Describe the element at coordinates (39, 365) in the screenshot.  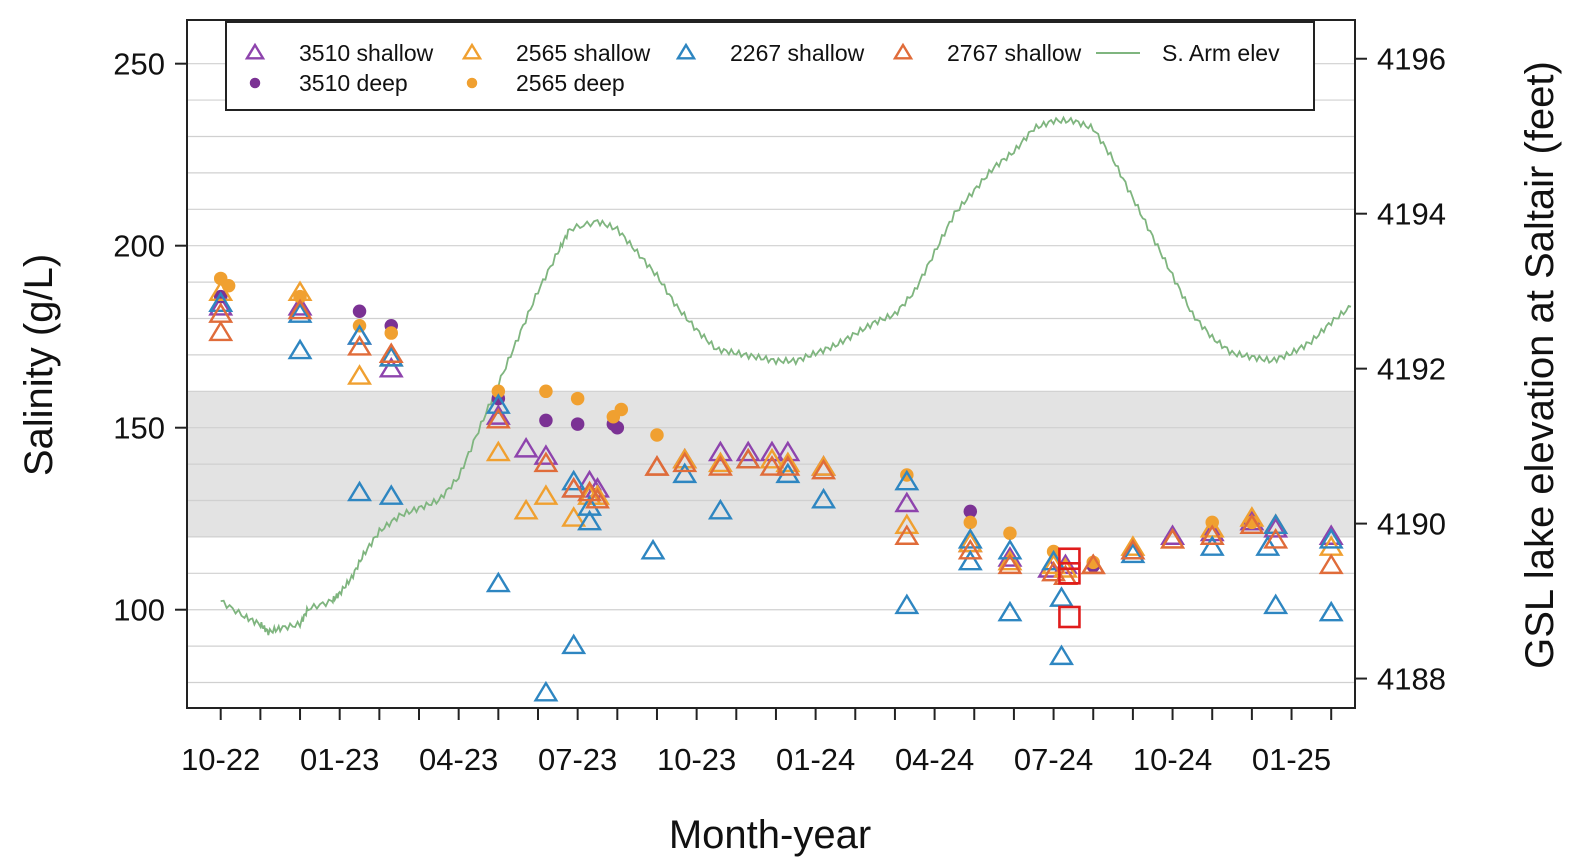
I see `y-axis-title-left: Salinity (g/L)` at that location.